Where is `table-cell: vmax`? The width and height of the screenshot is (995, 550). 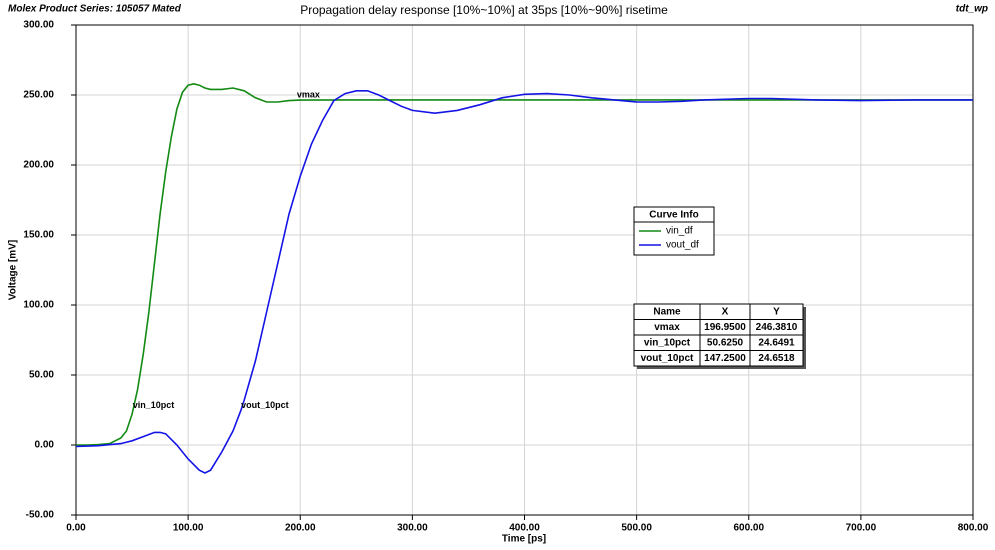
table-cell: vmax is located at coordinates (667, 327).